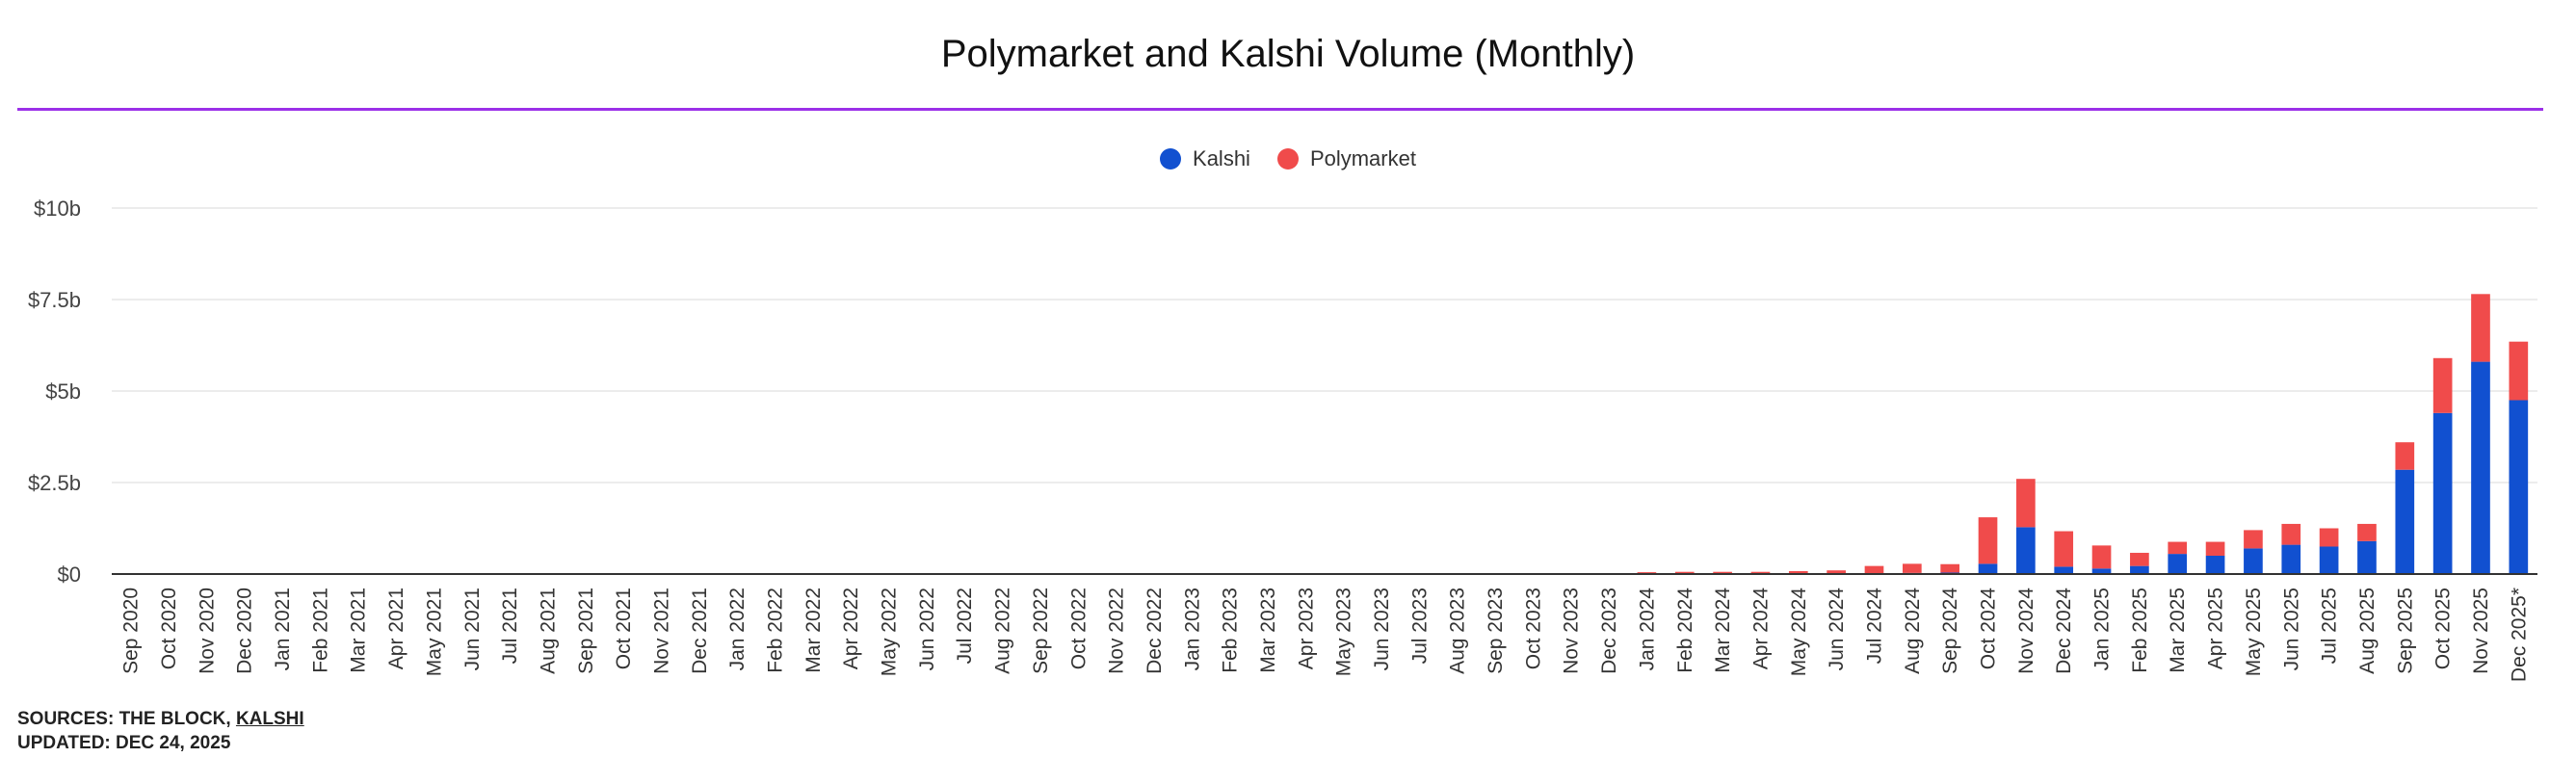  Describe the element at coordinates (2064, 549) in the screenshot. I see `bar-polymarket-dec-2024` at that location.